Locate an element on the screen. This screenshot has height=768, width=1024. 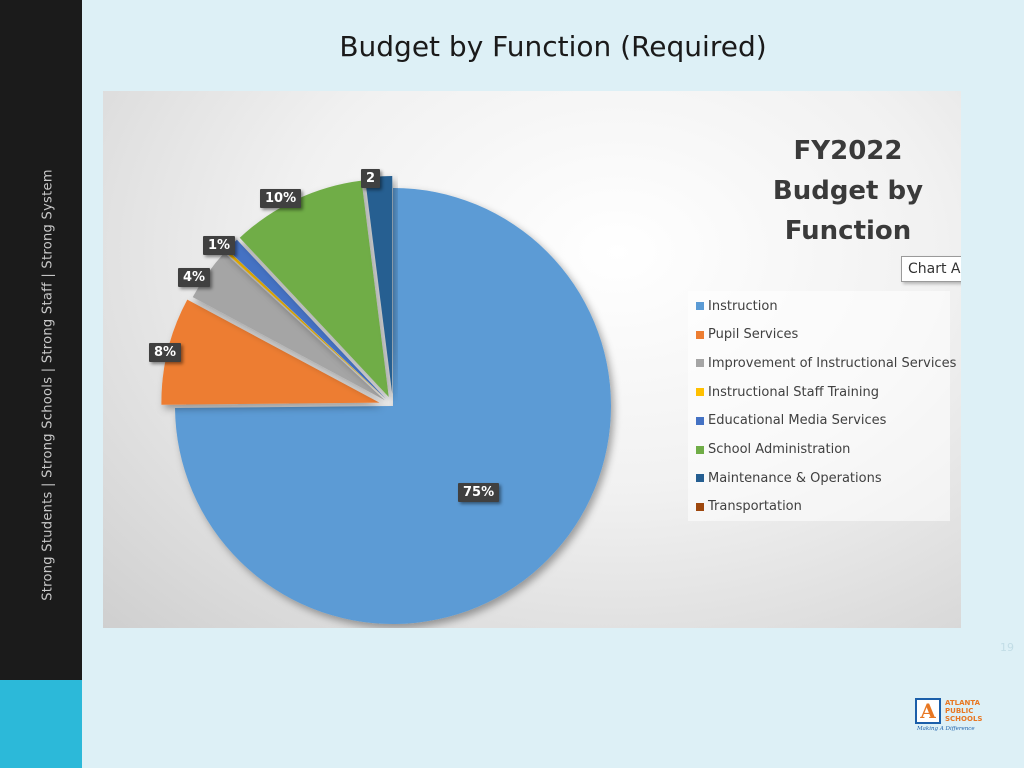
pie-slice-instructional-staff-training is located at coordinates (305, 324).